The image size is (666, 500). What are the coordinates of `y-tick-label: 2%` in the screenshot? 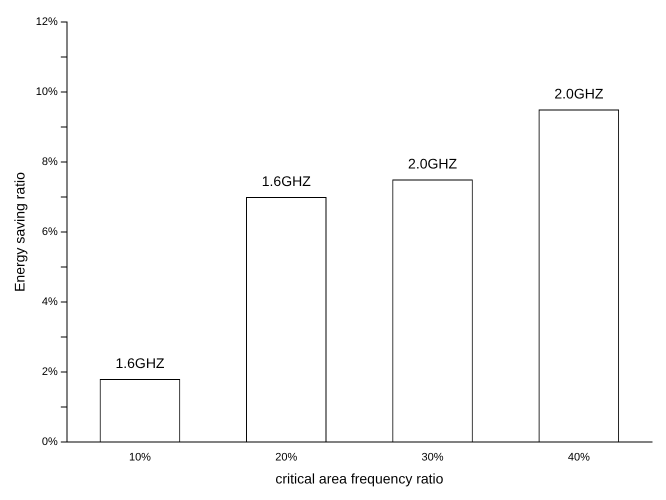 It's located at (50, 372).